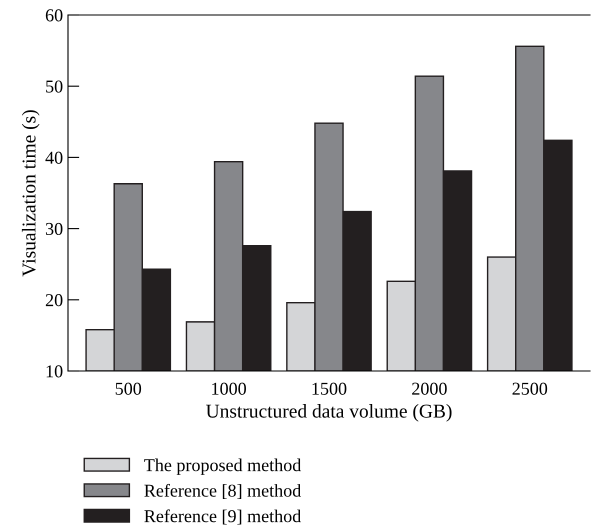  What do you see at coordinates (223, 466) in the screenshot?
I see `legend-label: The proposed method` at bounding box center [223, 466].